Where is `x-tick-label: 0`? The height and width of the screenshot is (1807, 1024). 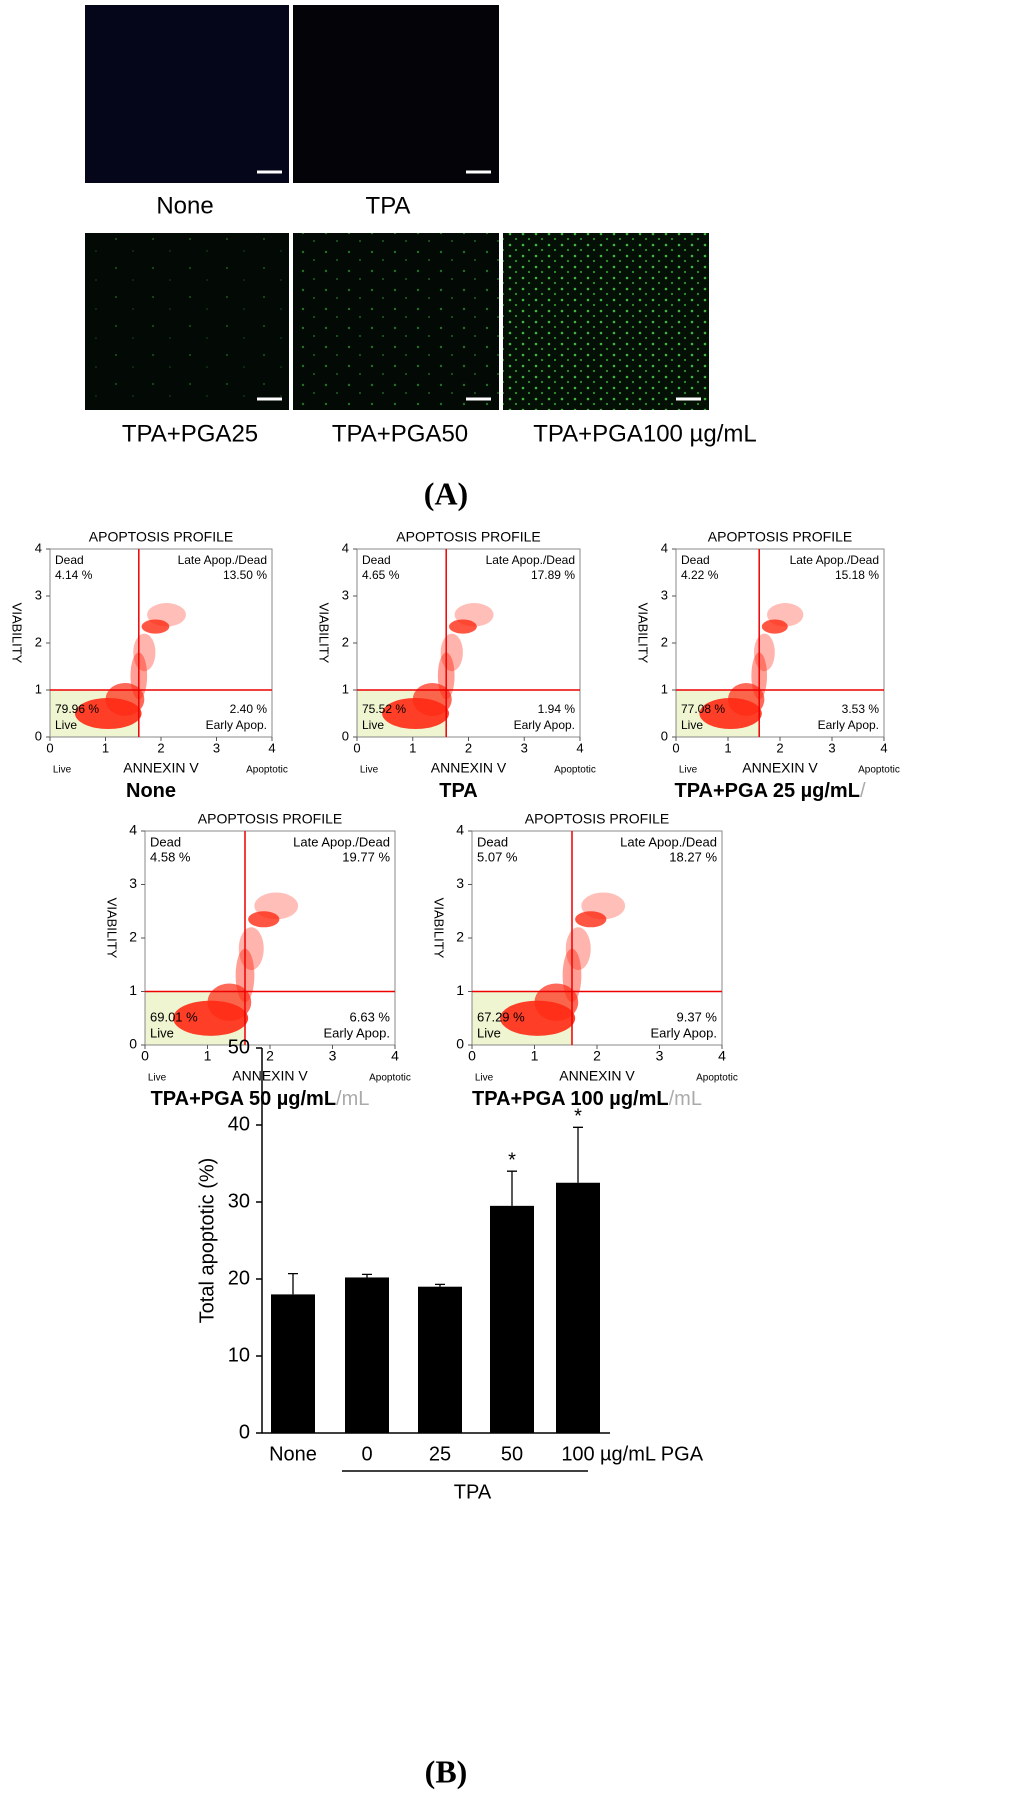
x-tick-label: 0 is located at coordinates (356, 747).